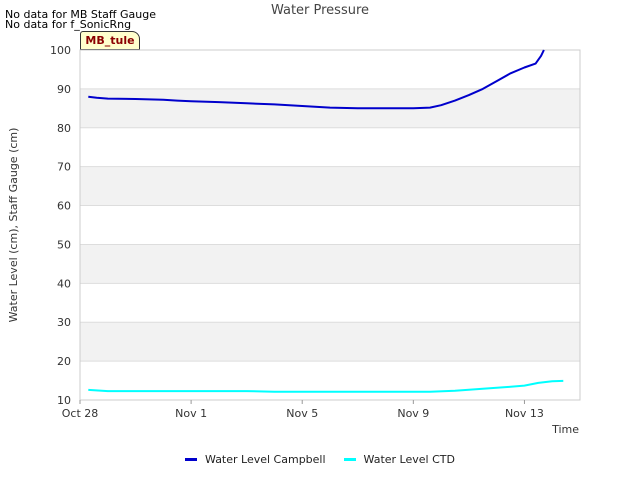 The image size is (640, 480). What do you see at coordinates (80, 413) in the screenshot?
I see `x-tick-label: Oct 28` at bounding box center [80, 413].